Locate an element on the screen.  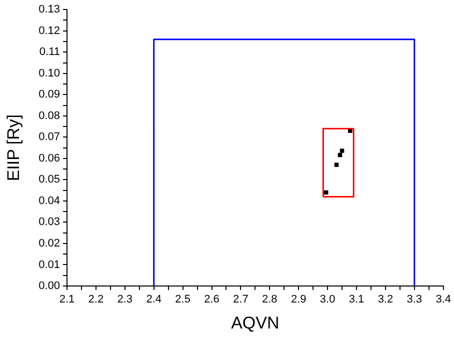
x-tick-label: 3.2 is located at coordinates (386, 300).